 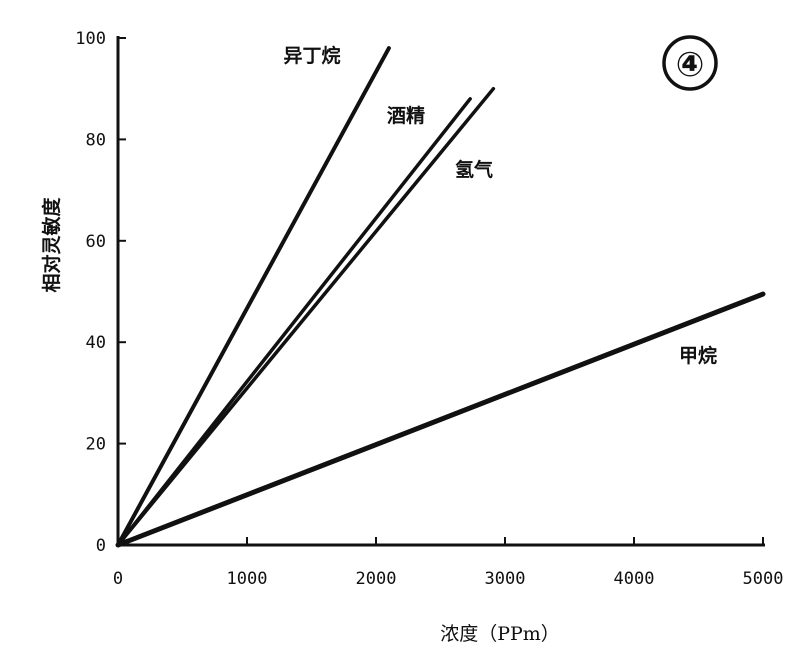 I want to click on x-tick-label: 3000, so click(x=505, y=579).